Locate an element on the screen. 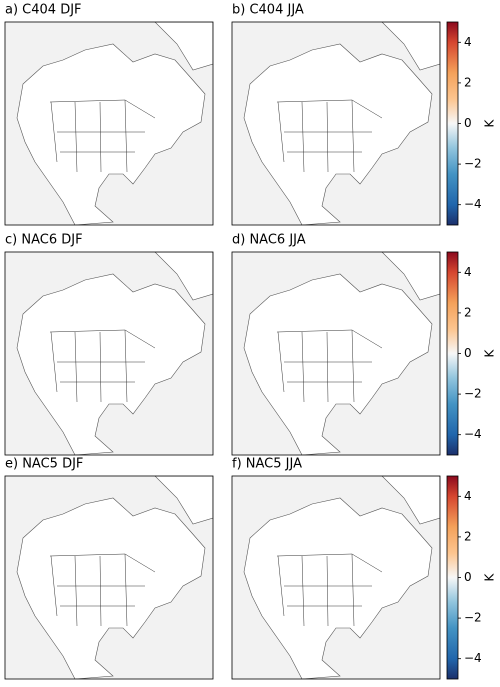 The height and width of the screenshot is (687, 500). panel-title: c) NAC6 DJF is located at coordinates (44, 240).